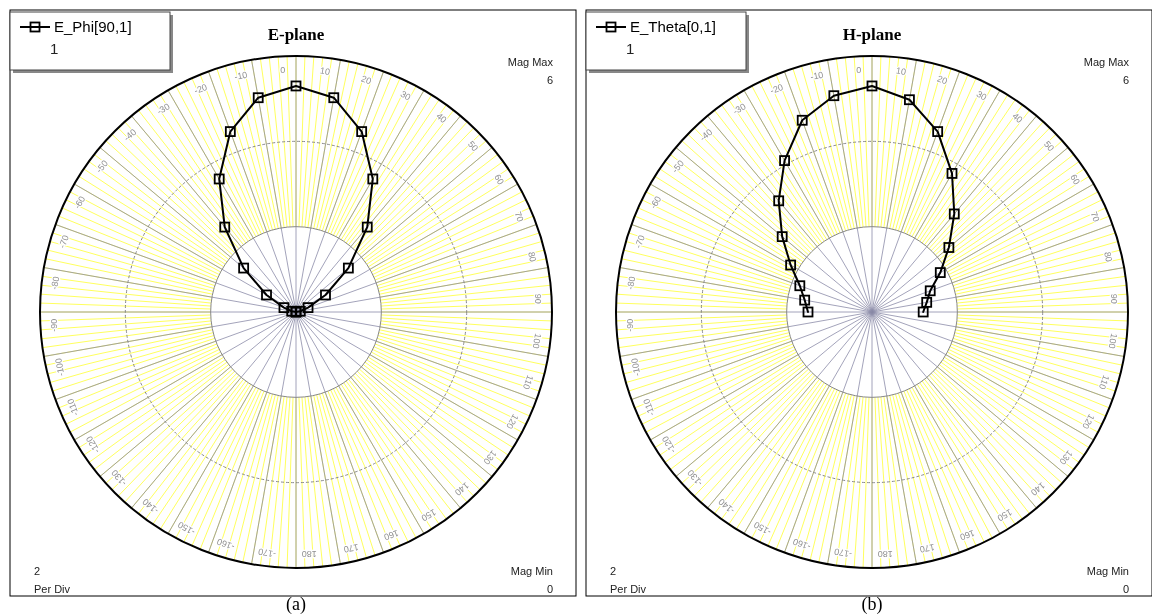  What do you see at coordinates (872, 34) in the screenshot?
I see `text: H-plane` at bounding box center [872, 34].